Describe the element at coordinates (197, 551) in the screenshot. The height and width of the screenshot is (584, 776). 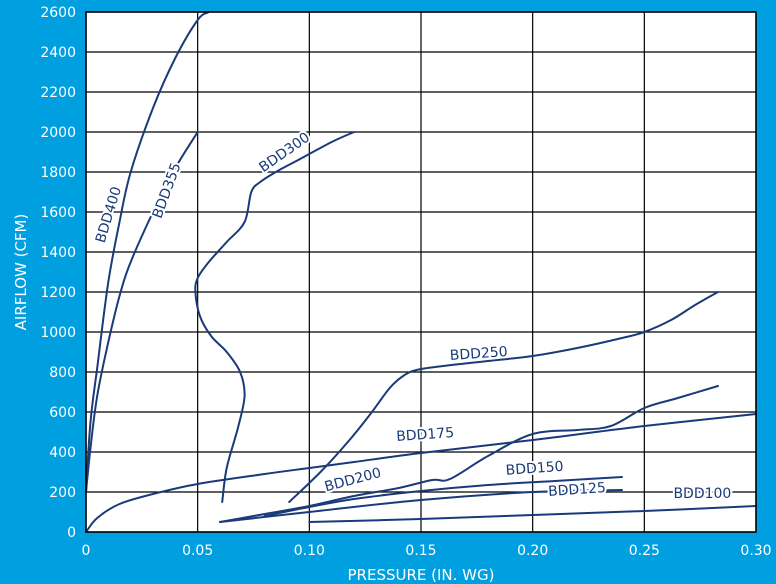
I see `x-tick-label: 0.05` at that location.